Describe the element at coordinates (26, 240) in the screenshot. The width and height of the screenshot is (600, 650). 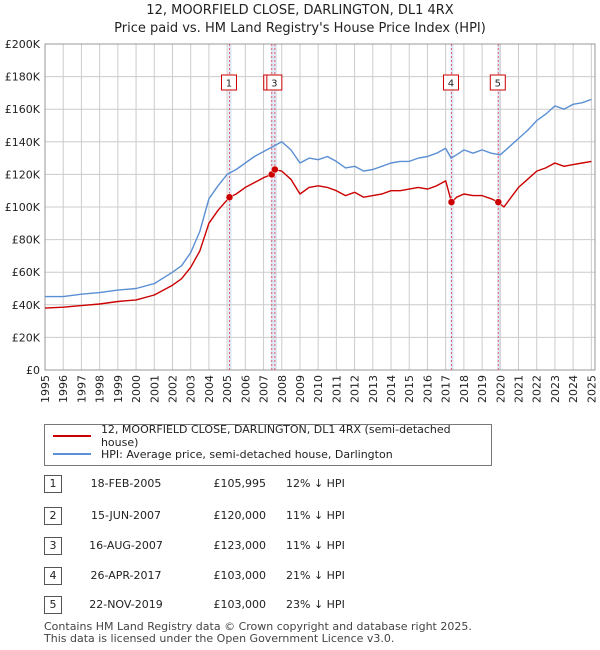
I see `y-tick-label: £80K` at that location.